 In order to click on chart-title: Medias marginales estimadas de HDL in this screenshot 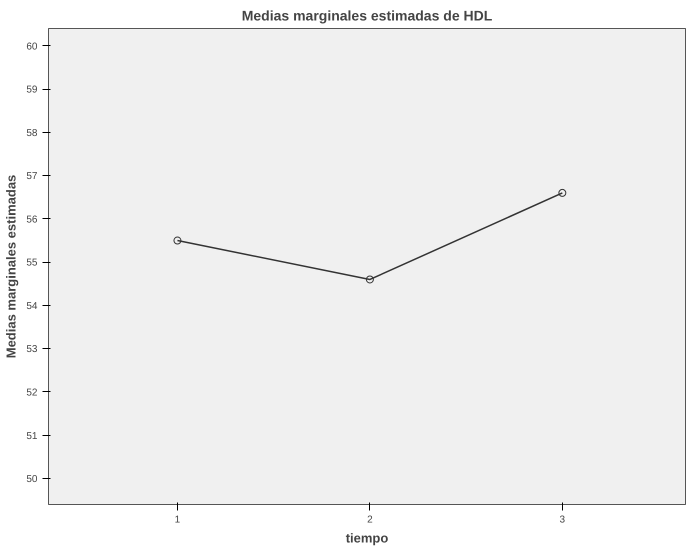, I will do `click(367, 16)`.